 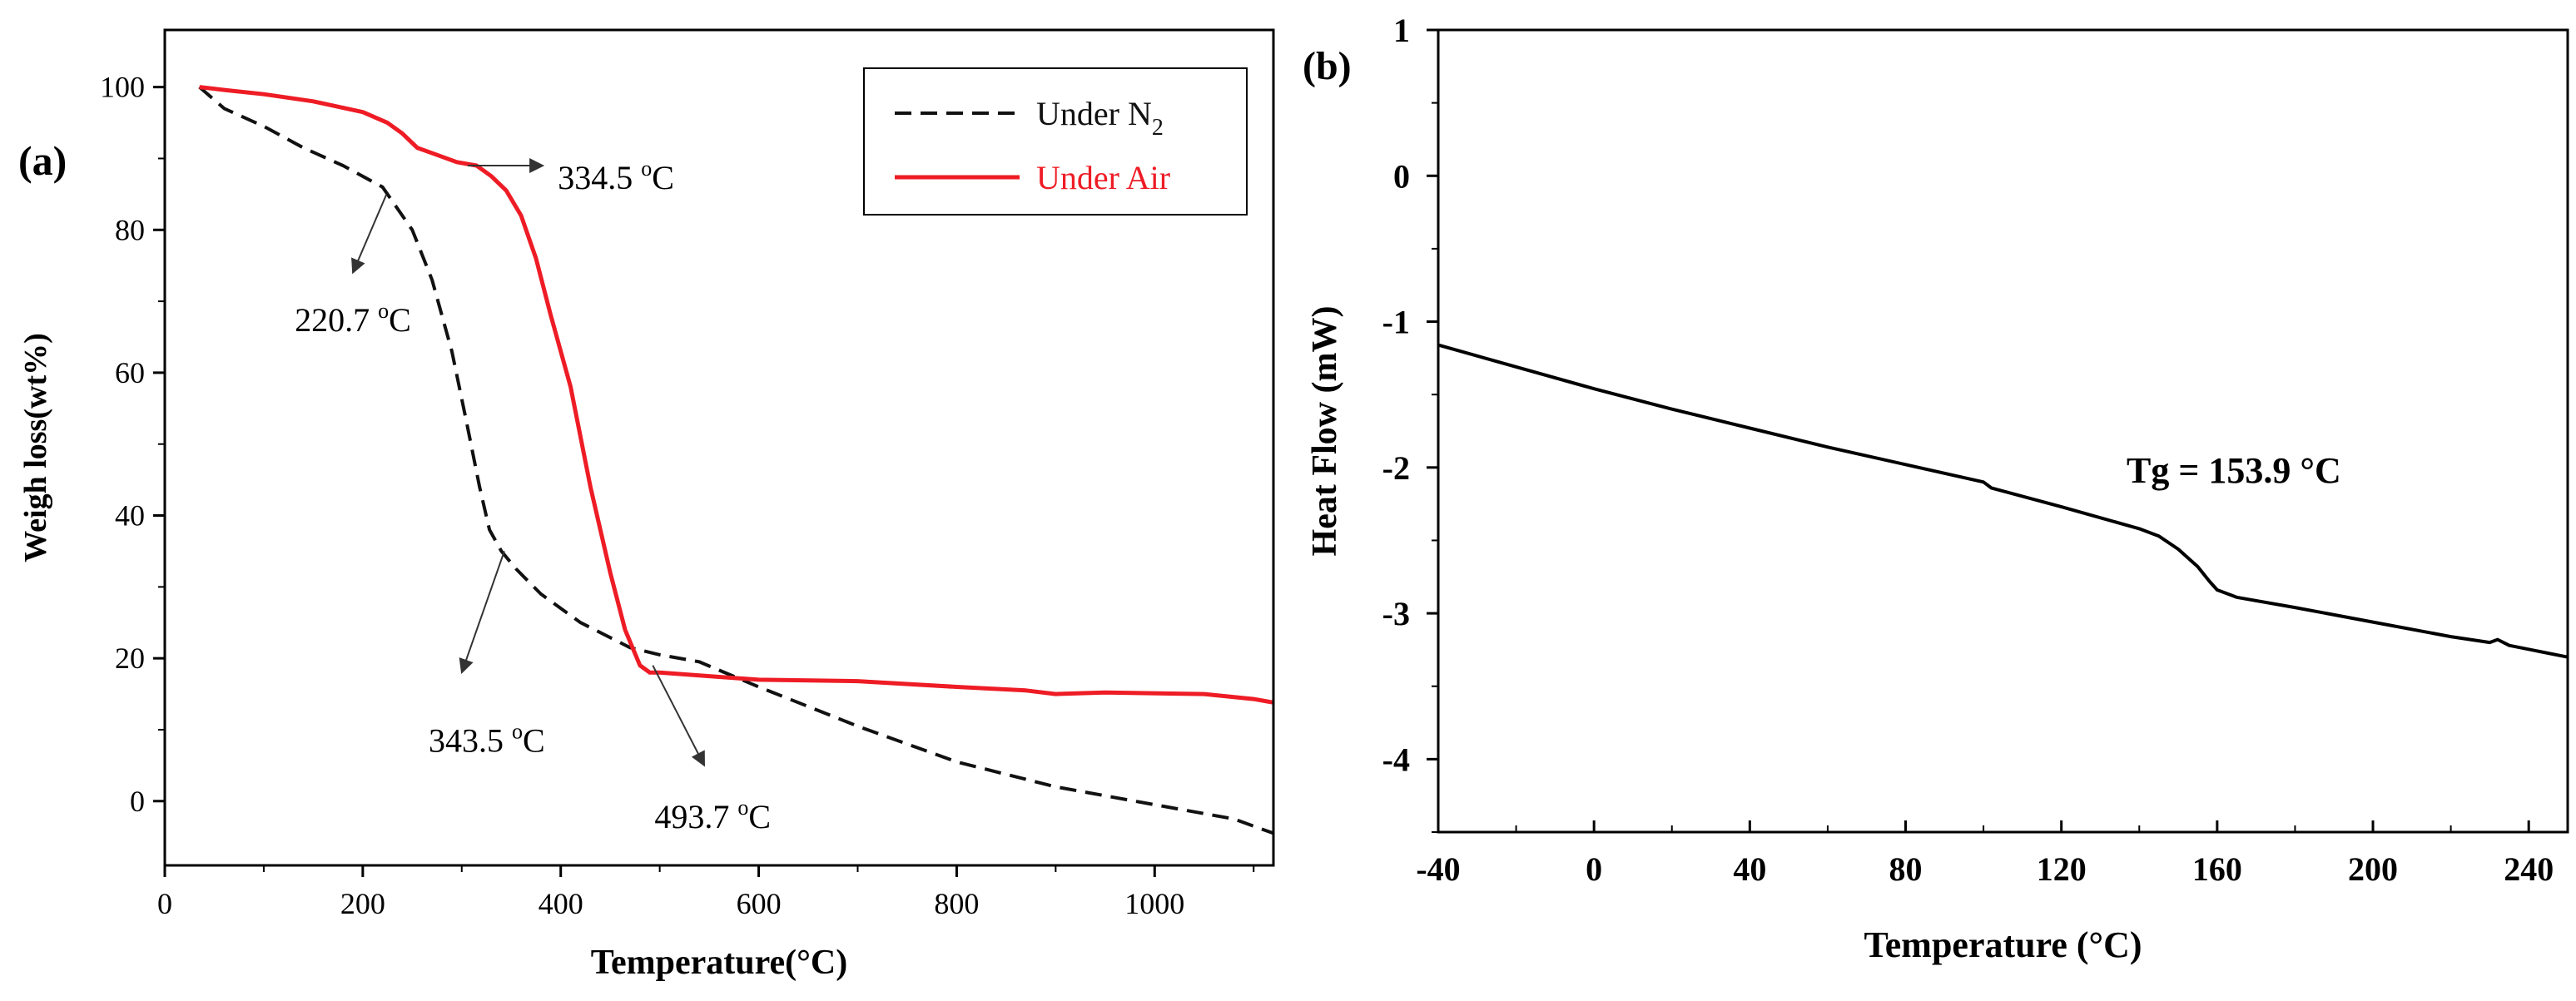 What do you see at coordinates (719, 963) in the screenshot?
I see `panel-a-x-axis-label: Temperature(°C)` at bounding box center [719, 963].